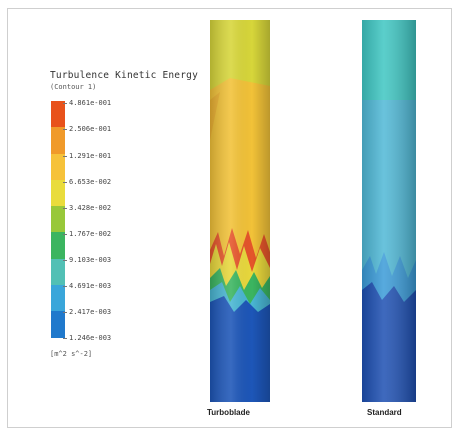  I want to click on color-scale-bar, so click(58, 219).